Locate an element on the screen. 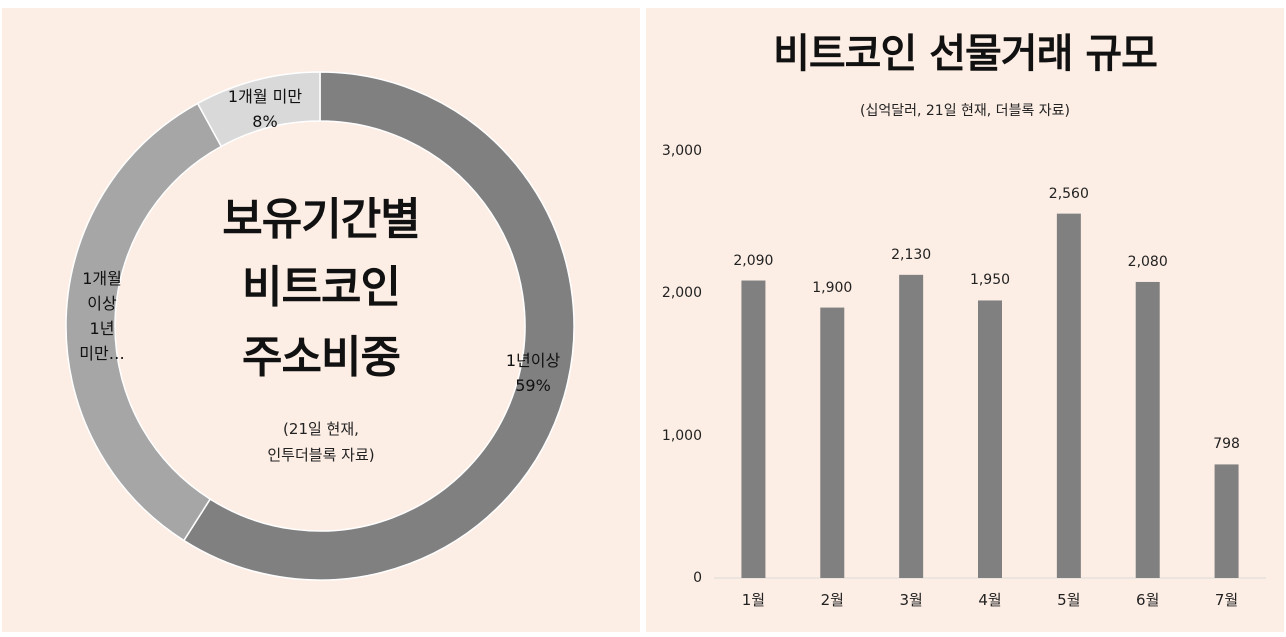  slice-label-under-1month-line-1: 1개월 미만 is located at coordinates (265, 96).